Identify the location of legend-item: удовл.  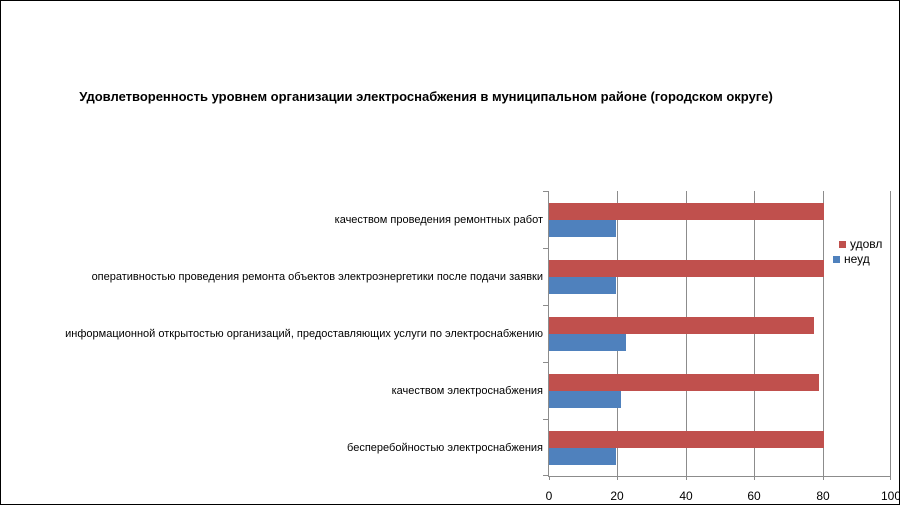
(860, 244).